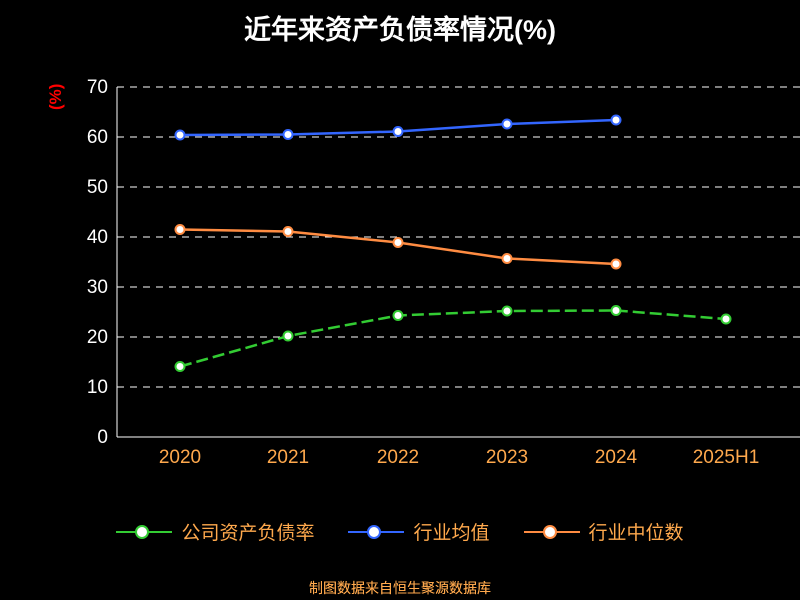 This screenshot has width=800, height=600. What do you see at coordinates (636, 533) in the screenshot?
I see `legend-label-industry-median: 行业中位数` at bounding box center [636, 533].